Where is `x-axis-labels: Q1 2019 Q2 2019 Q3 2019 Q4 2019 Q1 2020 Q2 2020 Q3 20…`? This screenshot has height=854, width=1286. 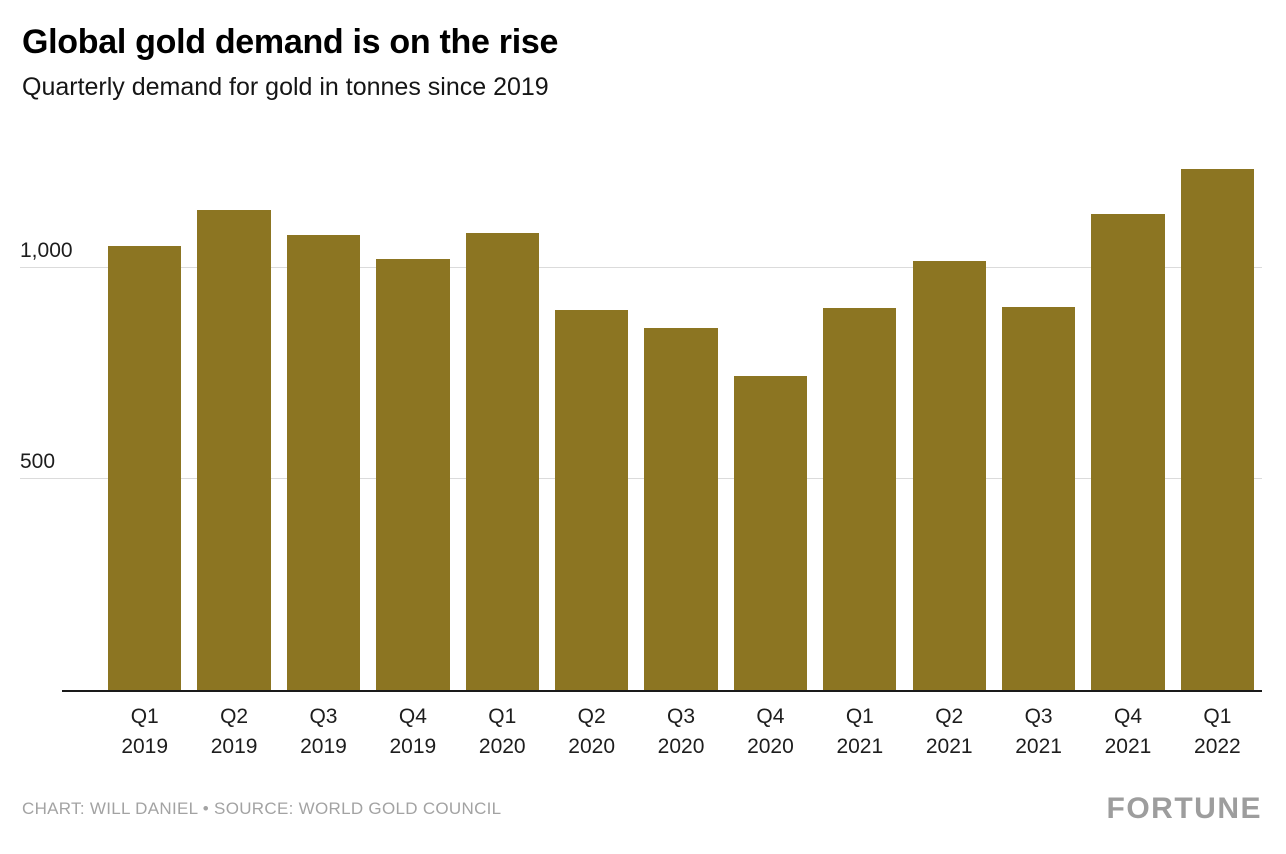 x-axis-labels: Q1 2019 Q2 2019 Q3 2019 Q4 2019 Q1 2020 Q2 2020 Q3 20… is located at coordinates (681, 732).